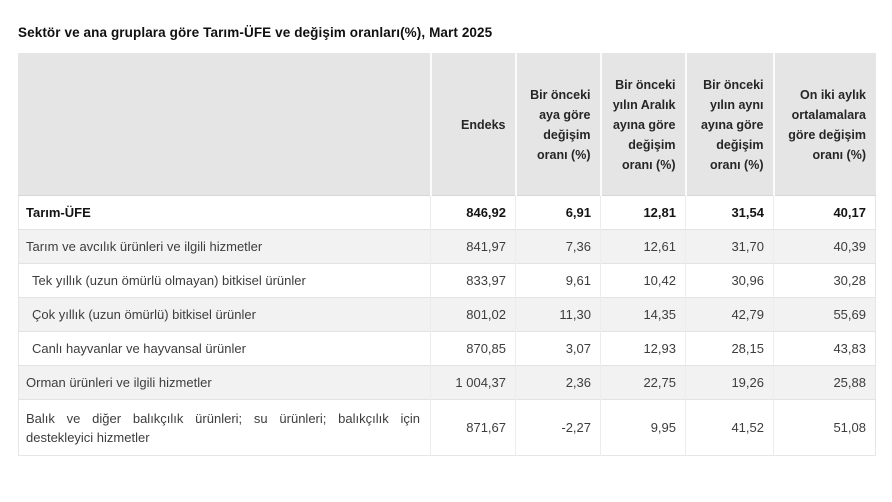 Image resolution: width=892 pixels, height=502 pixels. What do you see at coordinates (824, 280) in the screenshot?
I see `cell-twelve-month-avg: 30,28` at bounding box center [824, 280].